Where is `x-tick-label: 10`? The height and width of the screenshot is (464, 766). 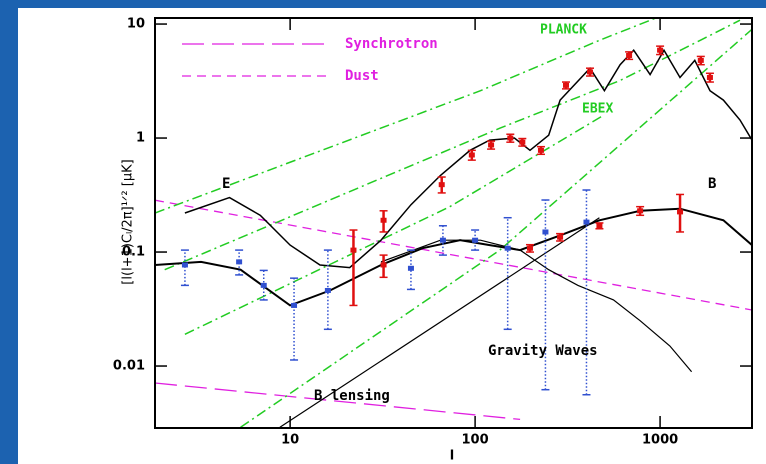 x-tick-label: 10 is located at coordinates (290, 440).